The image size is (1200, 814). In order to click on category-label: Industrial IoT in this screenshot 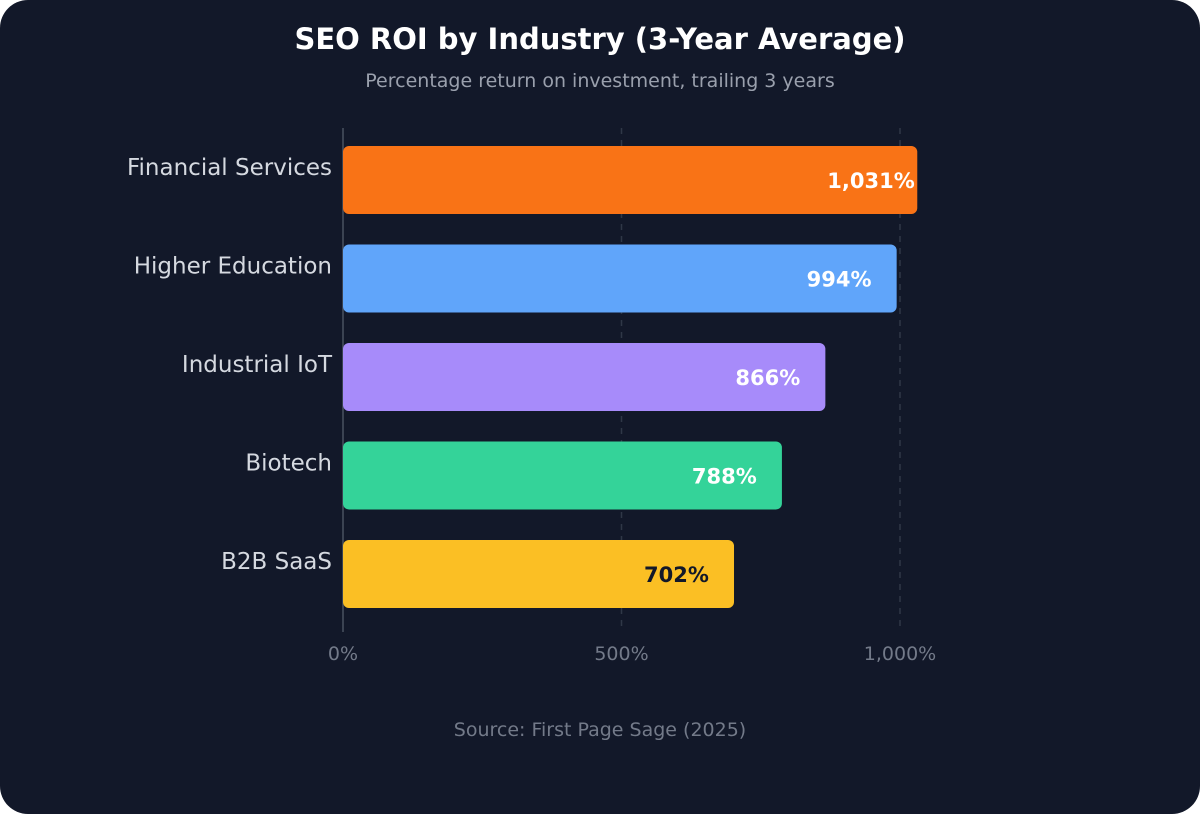, I will do `click(257, 365)`.